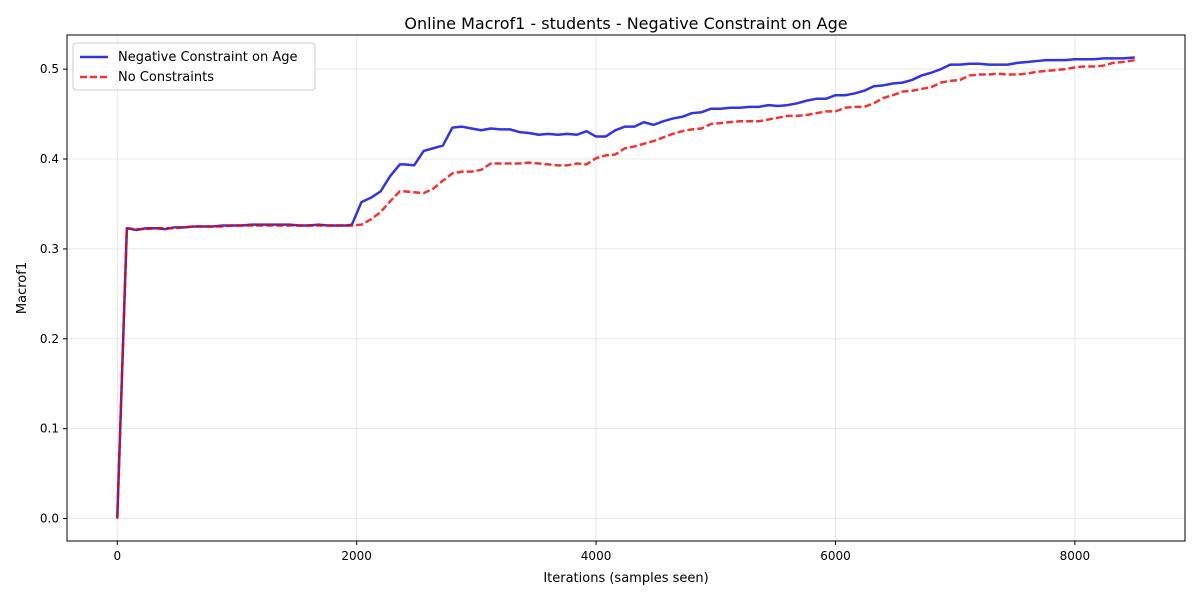 This screenshot has width=1200, height=600. Describe the element at coordinates (117, 556) in the screenshot. I see `x-tick-label: 0` at that location.